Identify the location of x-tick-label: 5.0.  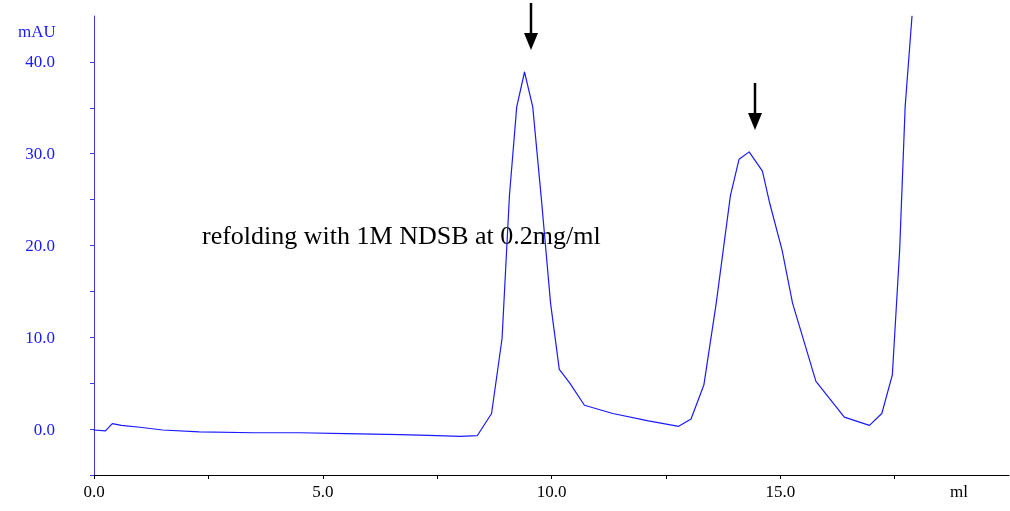
(323, 491).